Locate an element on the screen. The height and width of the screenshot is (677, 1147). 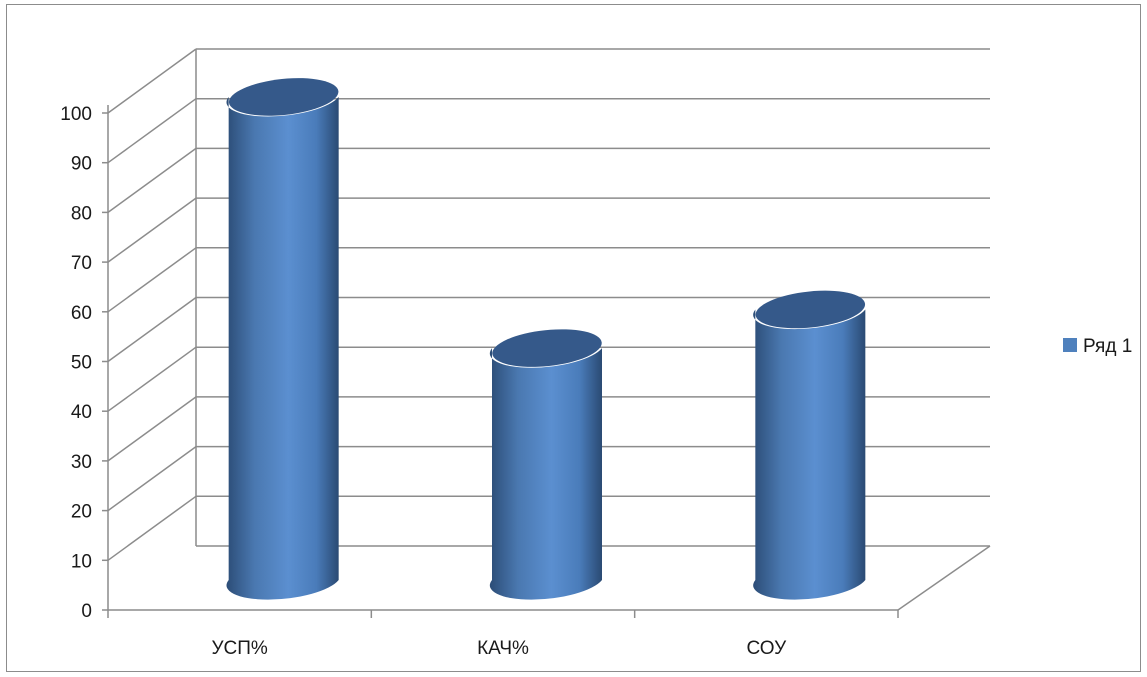
legend-label: Ряд 1 is located at coordinates (1107, 346).